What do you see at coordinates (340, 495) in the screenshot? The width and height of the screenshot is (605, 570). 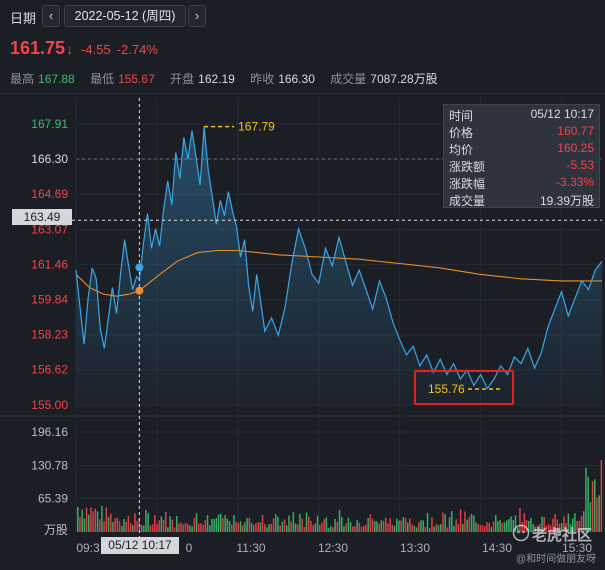 I see `volume-bars` at bounding box center [340, 495].